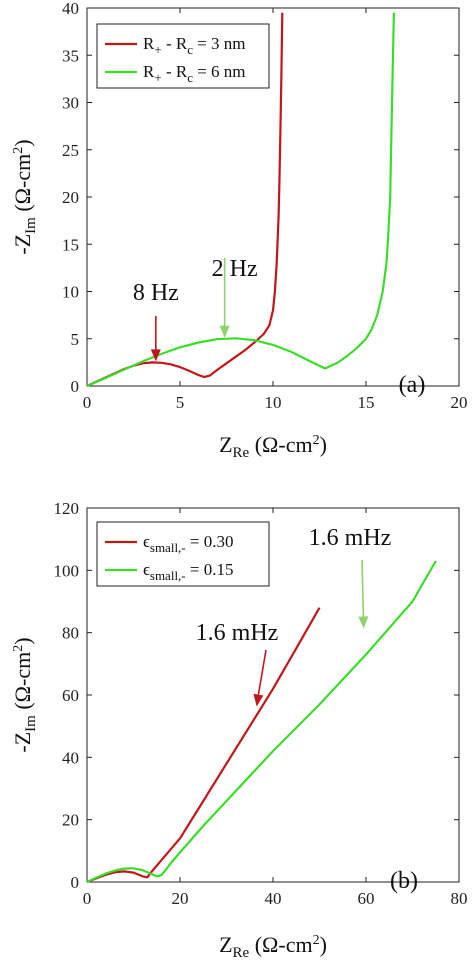  I want to click on y-tick-label: 10, so click(70, 292).